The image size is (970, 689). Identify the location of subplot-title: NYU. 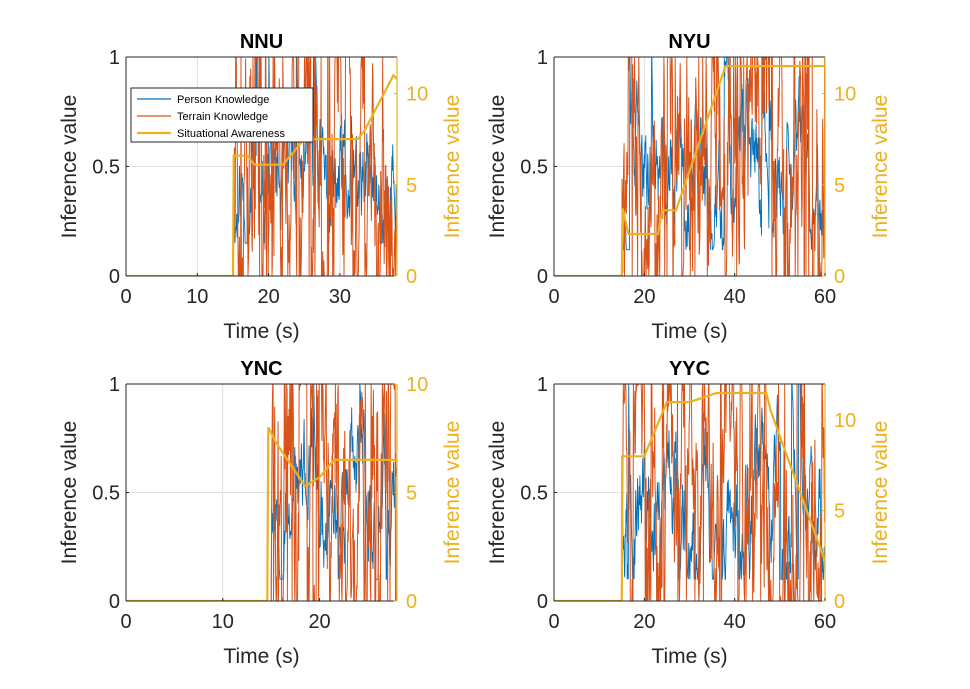
(689, 42).